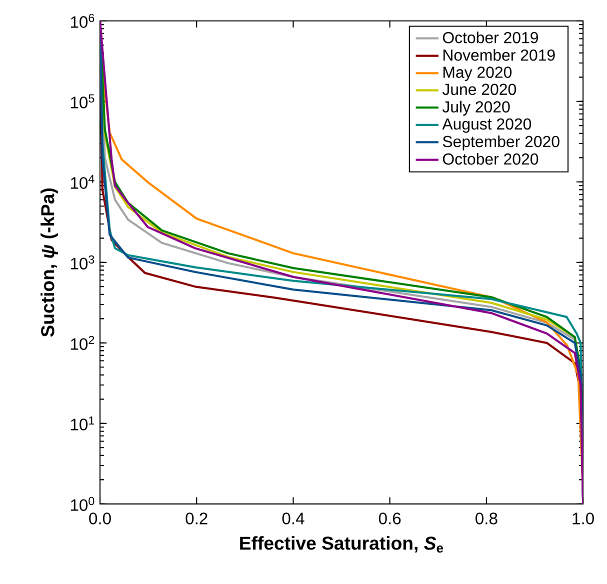  I want to click on x-tick-label: 0.6, so click(389, 518).